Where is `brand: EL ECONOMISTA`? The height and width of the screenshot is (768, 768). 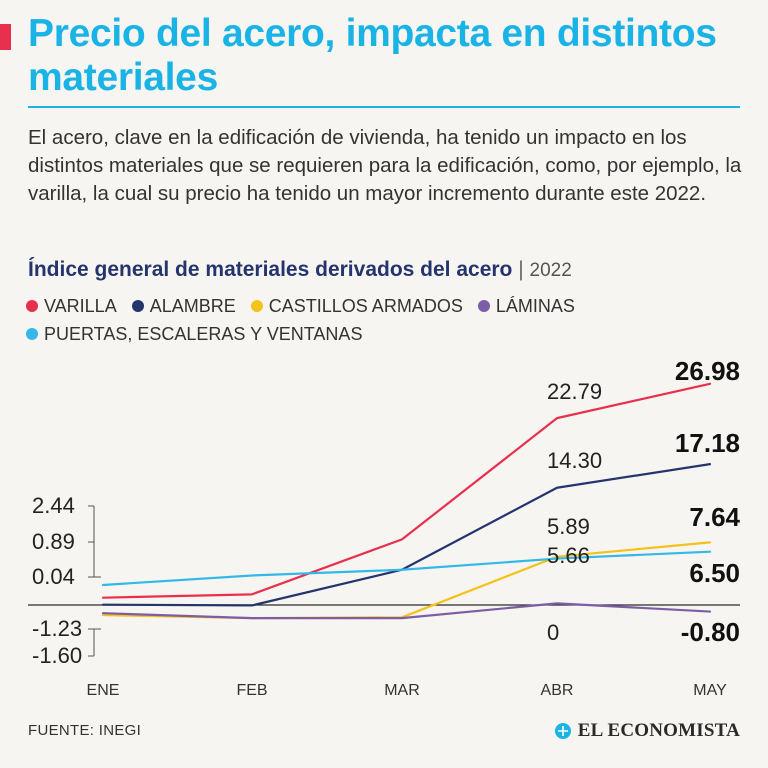 brand: EL ECONOMISTA is located at coordinates (647, 731).